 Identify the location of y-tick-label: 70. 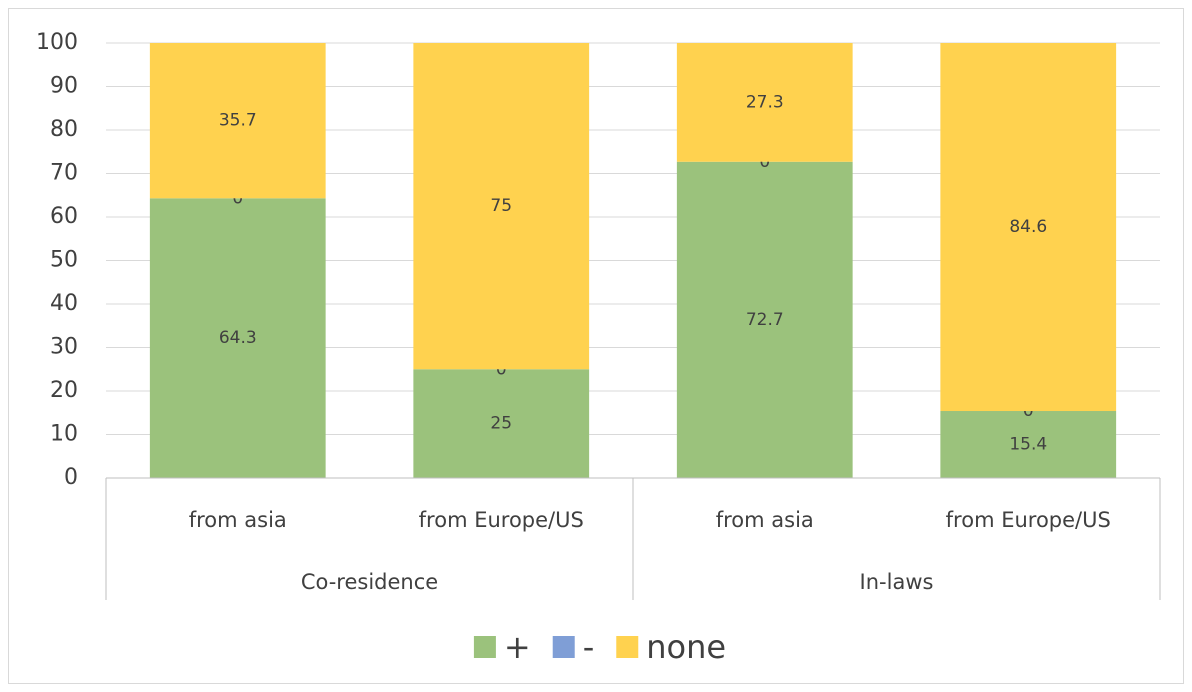
(64, 173).